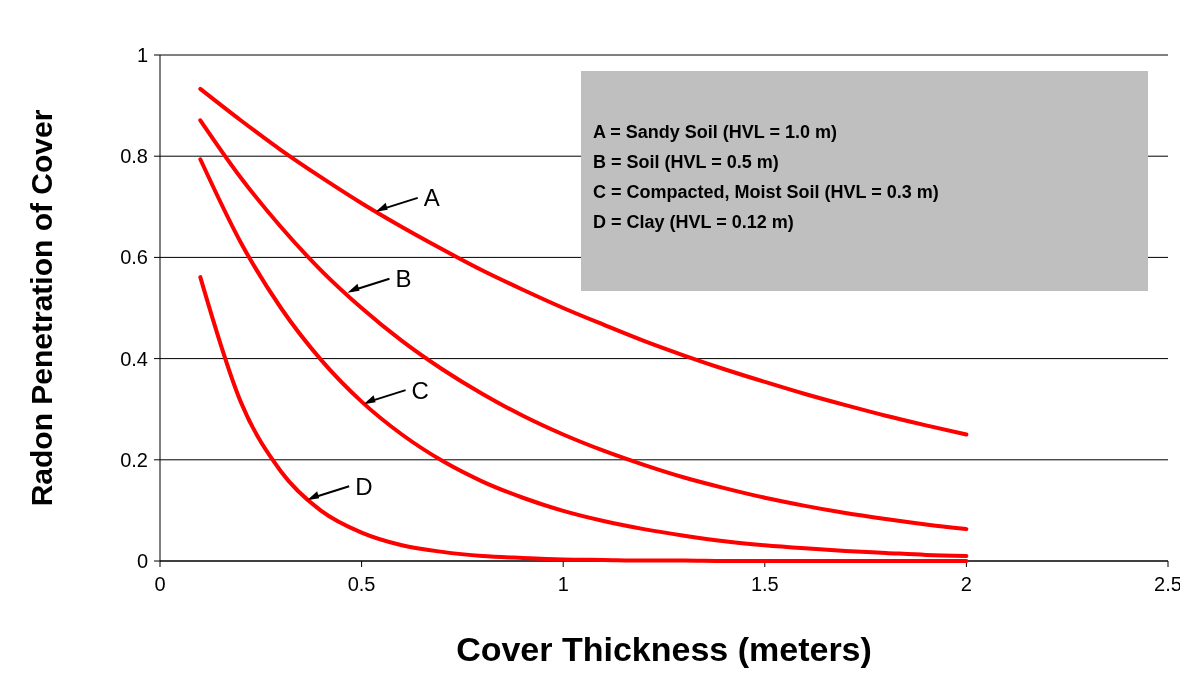  I want to click on y-tick-label: 0, so click(142, 561).